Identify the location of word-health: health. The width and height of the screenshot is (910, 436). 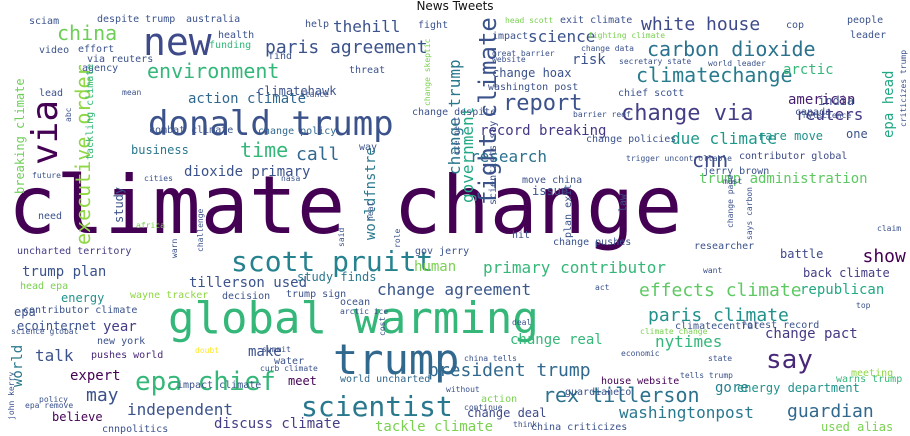
(236, 35).